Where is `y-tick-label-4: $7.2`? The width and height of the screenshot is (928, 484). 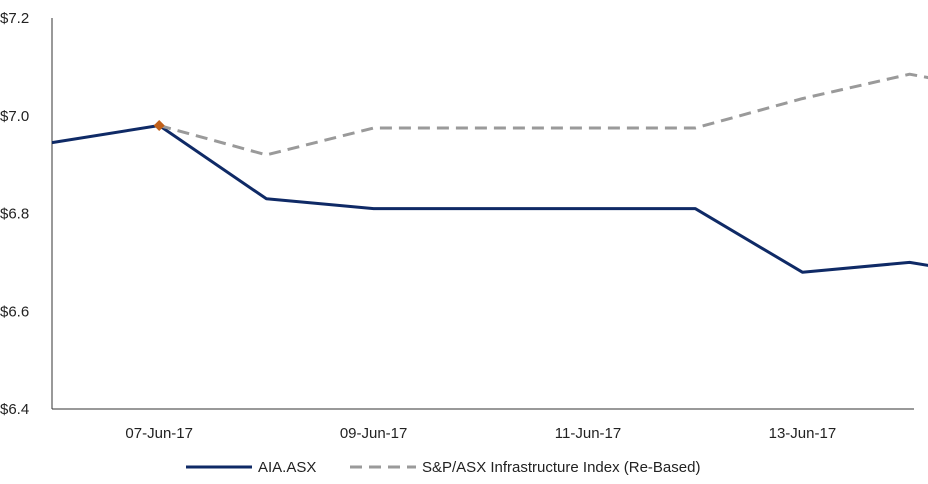
y-tick-label-4: $7.2 is located at coordinates (14, 18).